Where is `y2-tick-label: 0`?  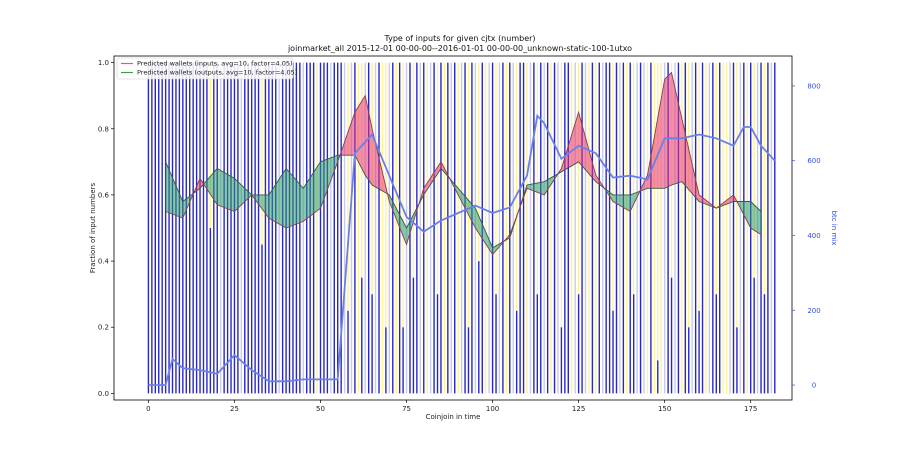
y2-tick-label: 0 is located at coordinates (814, 386).